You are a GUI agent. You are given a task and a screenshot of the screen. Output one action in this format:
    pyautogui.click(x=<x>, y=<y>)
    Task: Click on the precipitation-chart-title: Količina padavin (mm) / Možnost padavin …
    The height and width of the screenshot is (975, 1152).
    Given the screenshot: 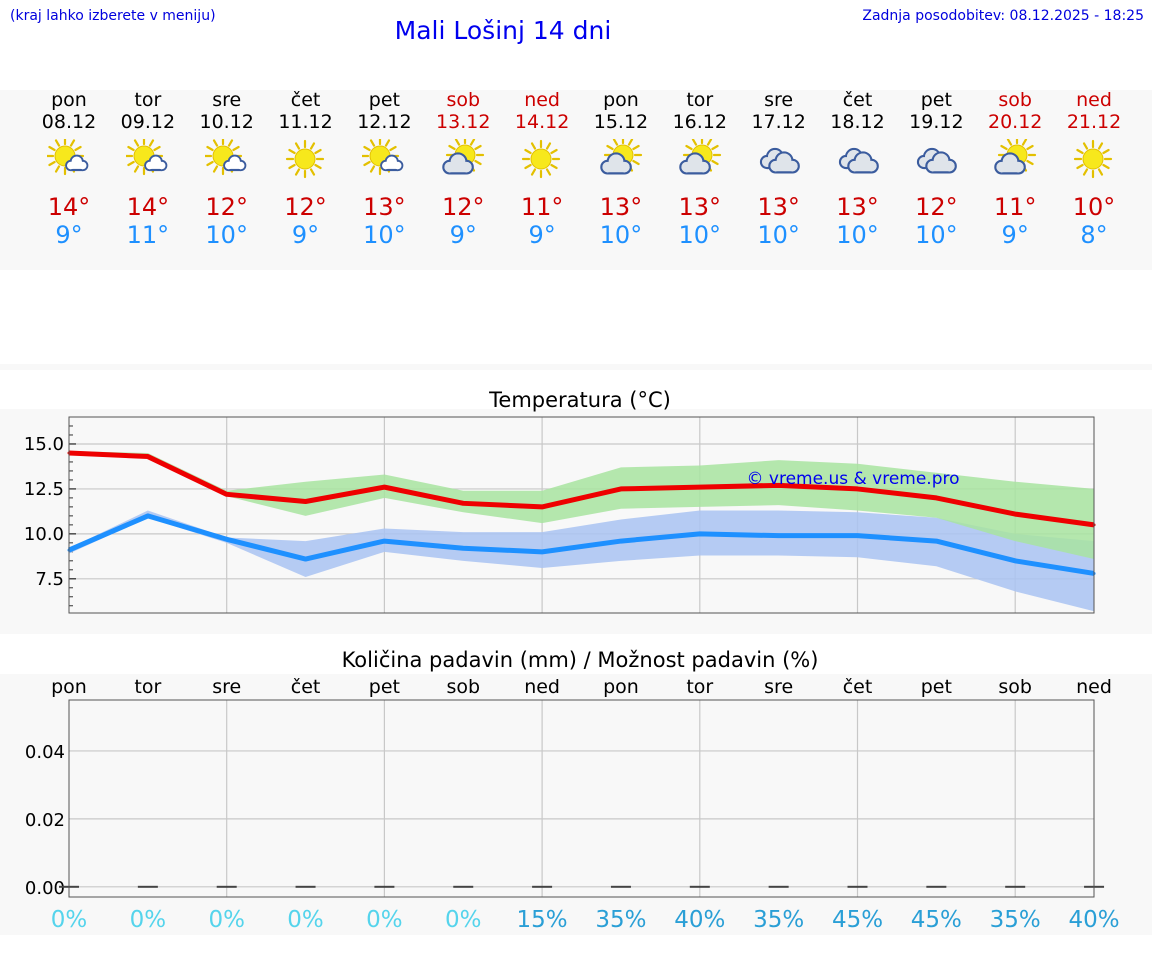 What is the action you would take?
    pyautogui.click(x=580, y=660)
    